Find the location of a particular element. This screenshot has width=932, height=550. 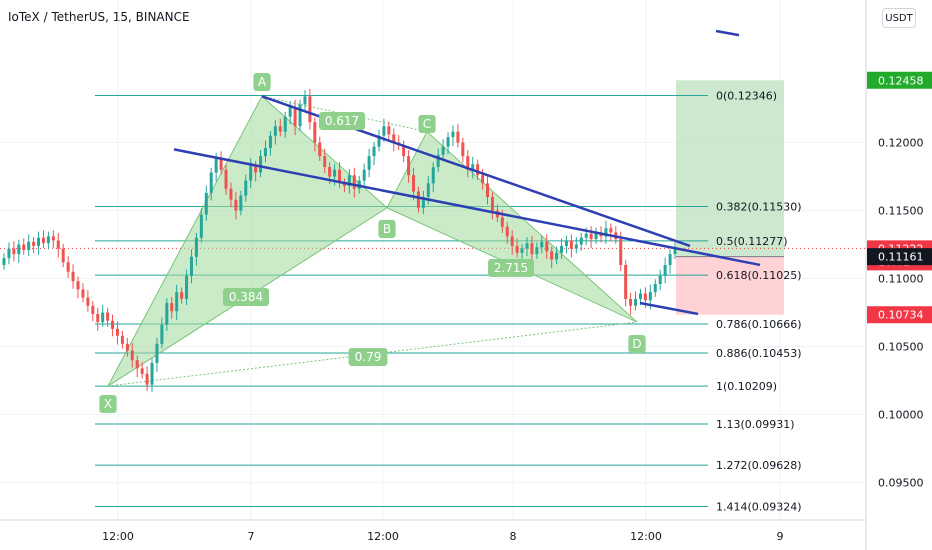

price-badge-dark is located at coordinates (899, 257).